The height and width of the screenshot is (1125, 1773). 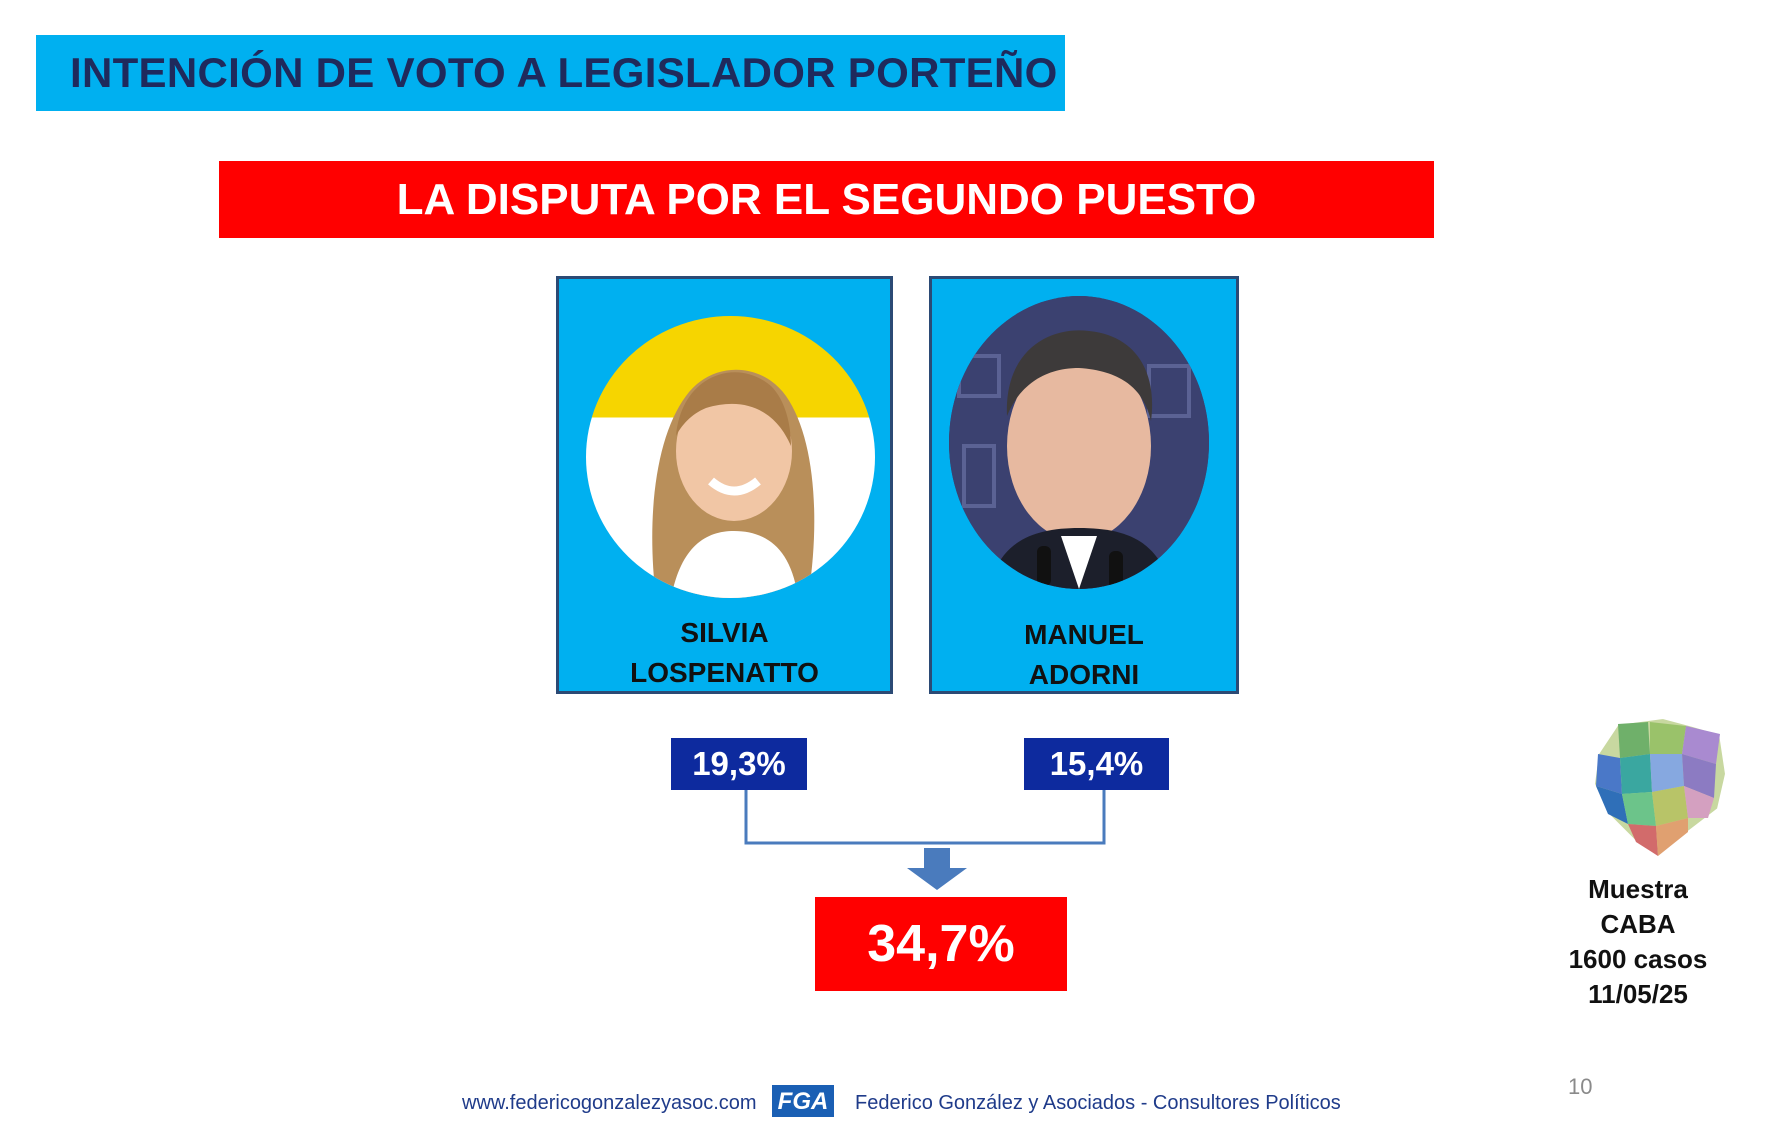 I want to click on sample-info: Muestra CABA 1600 casos 11/05/25, so click(x=1638, y=942).